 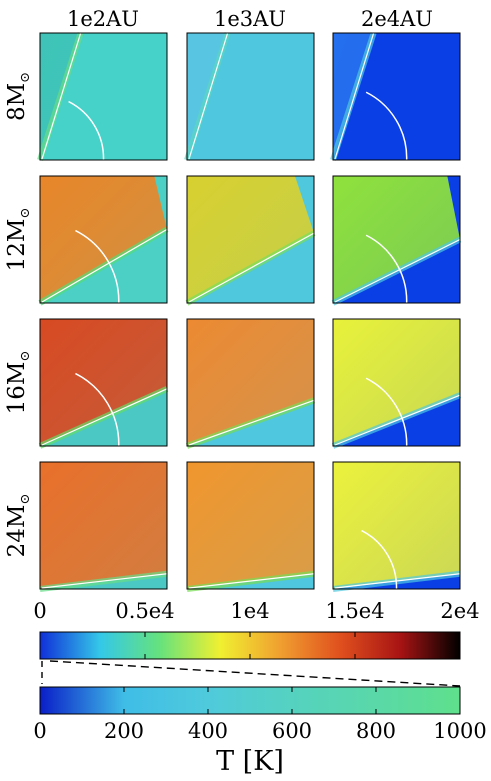 I want to click on upper-colorbar-tick-label: 1.5e4, so click(x=354, y=611).